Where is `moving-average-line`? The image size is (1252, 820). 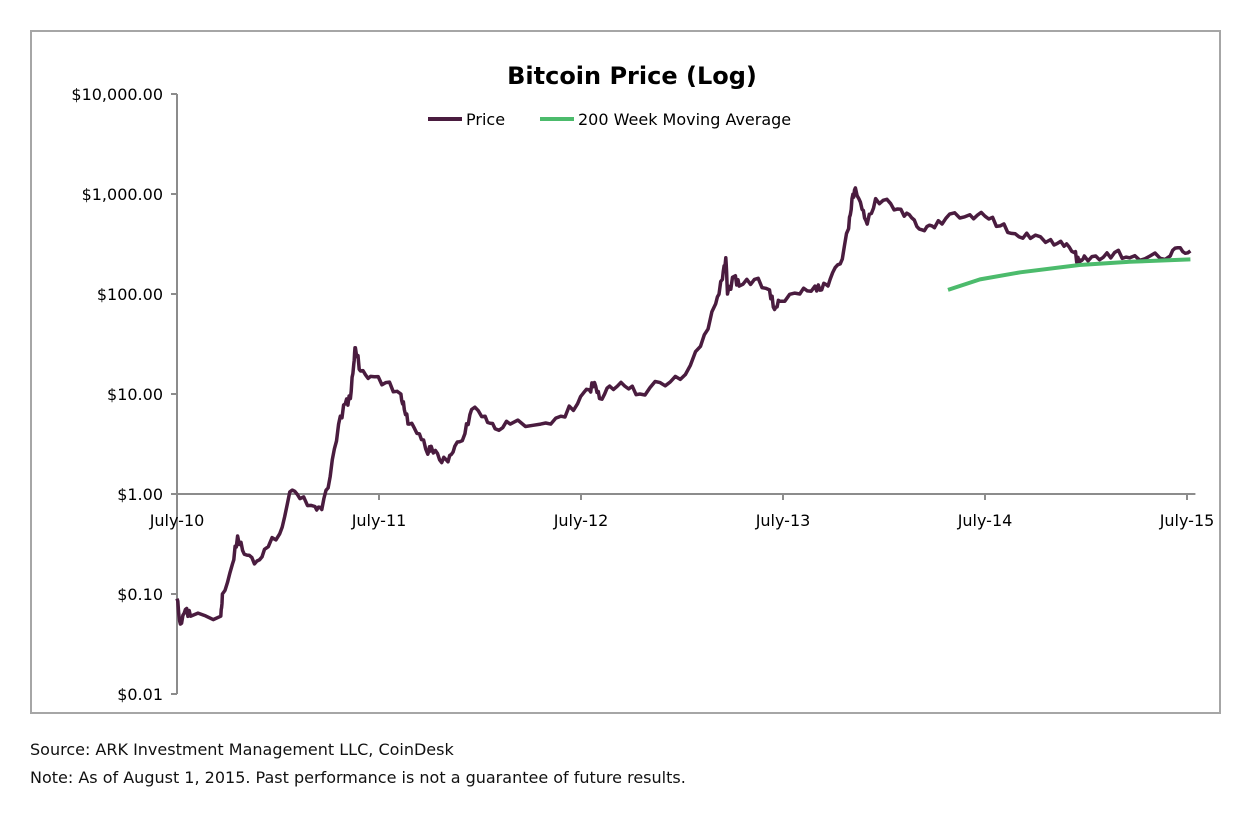 moving-average-line is located at coordinates (1069, 274).